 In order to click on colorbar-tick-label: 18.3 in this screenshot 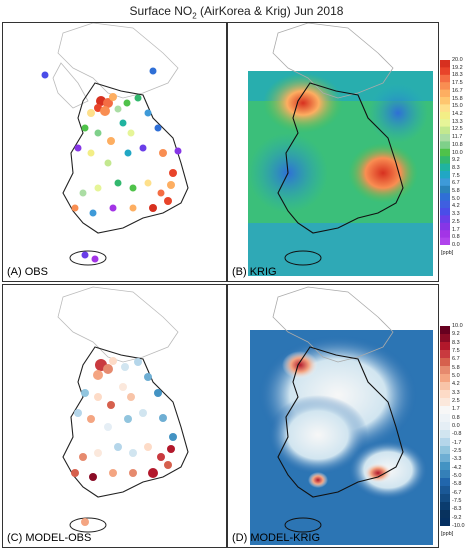, I will do `click(457, 75)`.